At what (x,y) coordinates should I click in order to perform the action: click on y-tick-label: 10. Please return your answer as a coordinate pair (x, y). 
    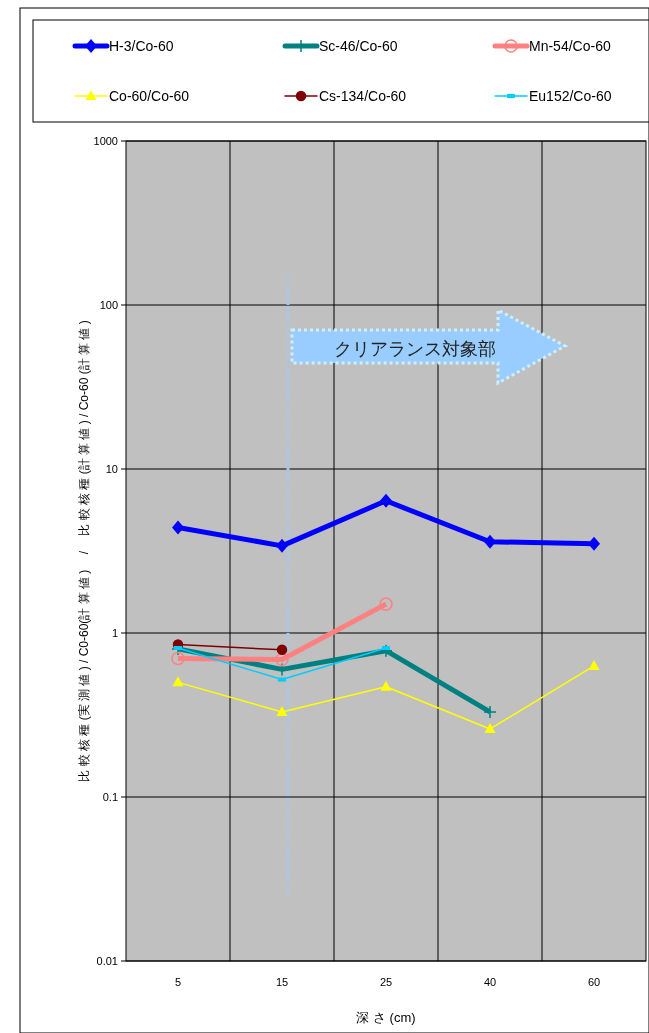
    Looking at the image, I should click on (111, 469).